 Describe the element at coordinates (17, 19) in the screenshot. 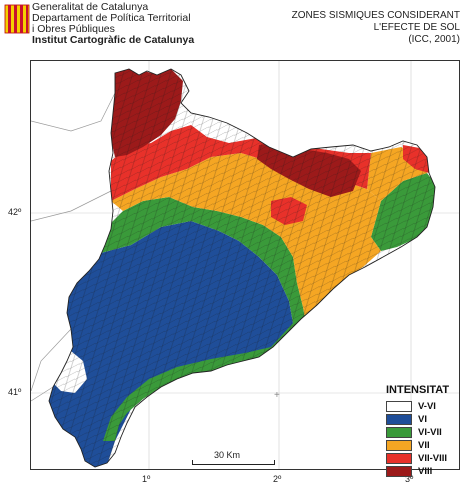

I see `generalitat-logo-icon` at that location.